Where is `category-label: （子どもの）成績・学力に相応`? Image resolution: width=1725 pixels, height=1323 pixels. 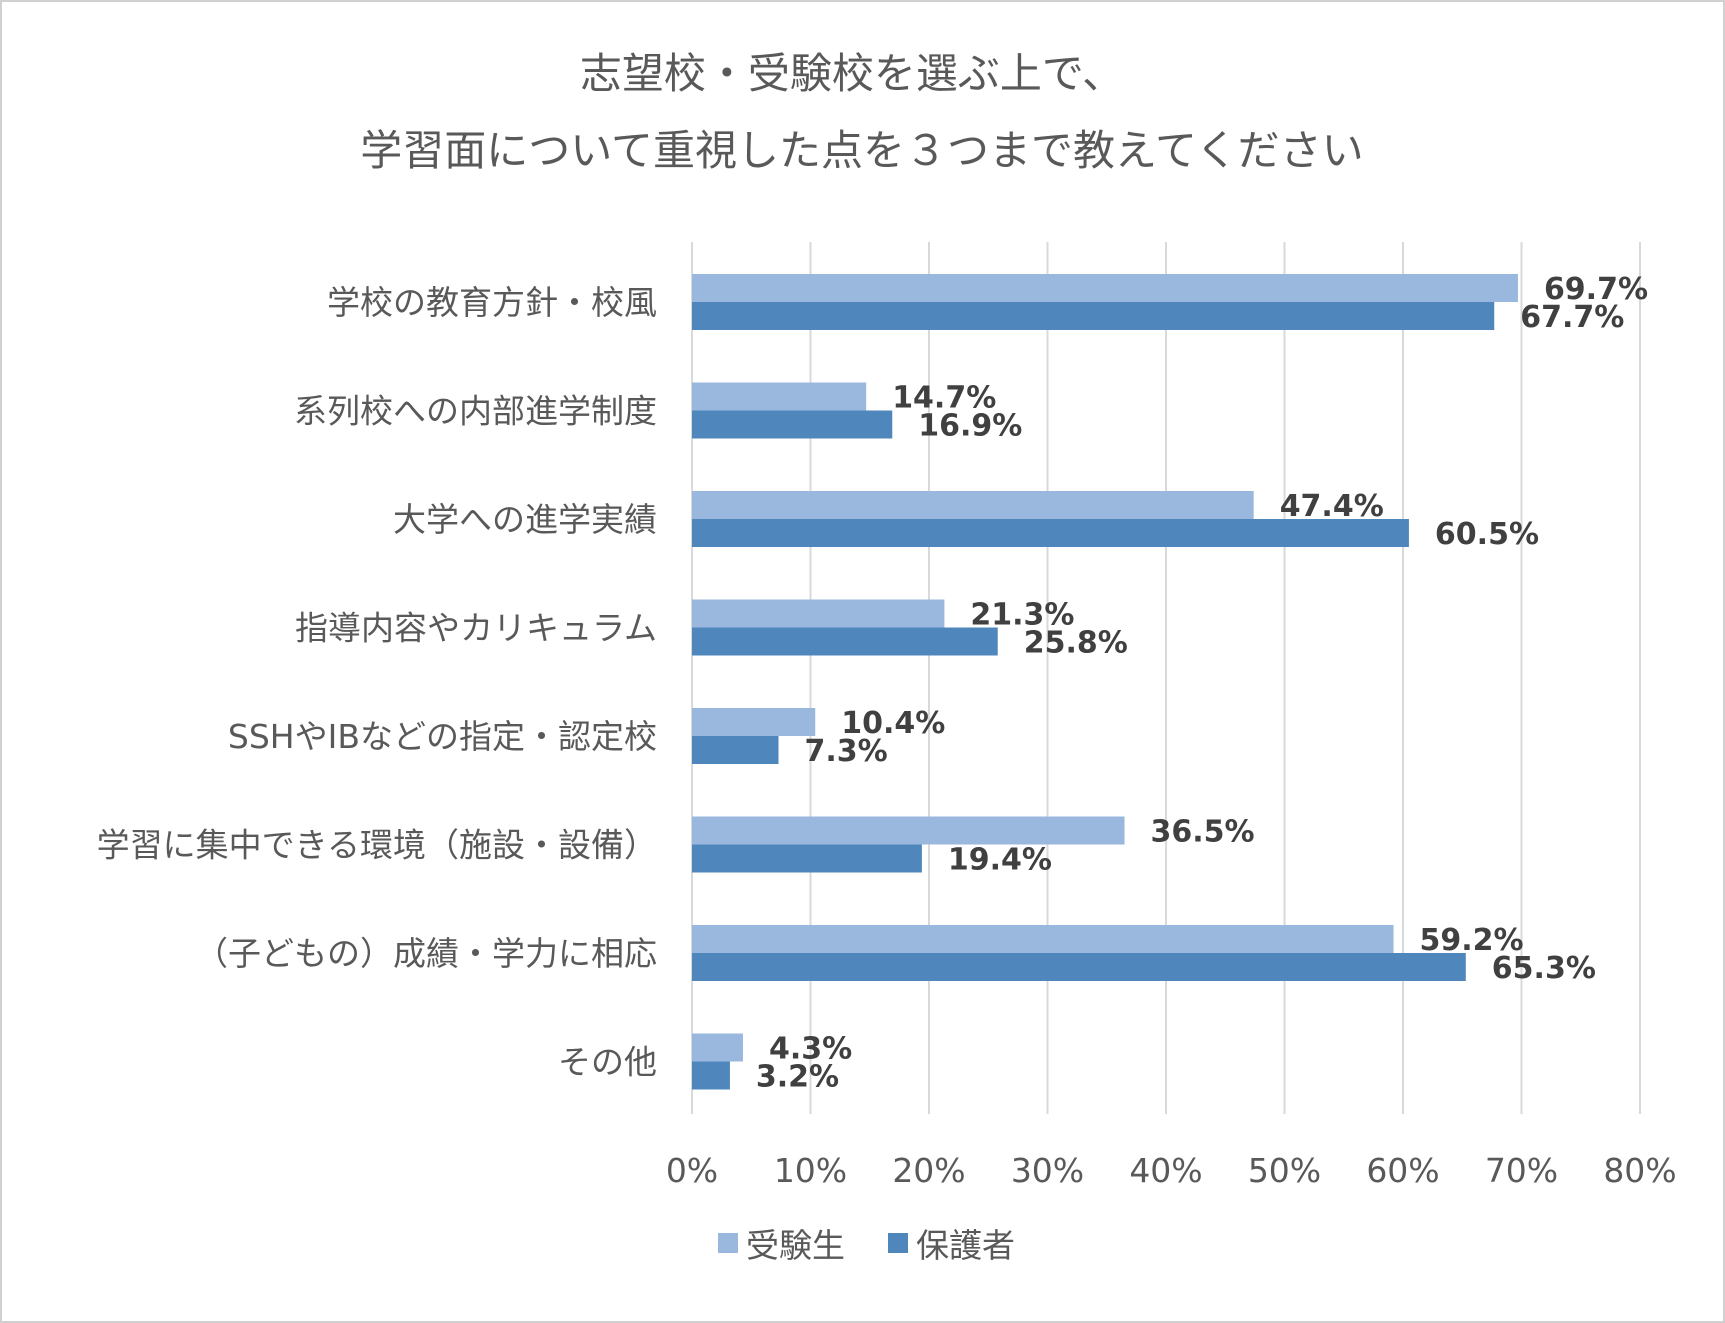 category-label: （子どもの）成績・学力に相応 is located at coordinates (426, 953).